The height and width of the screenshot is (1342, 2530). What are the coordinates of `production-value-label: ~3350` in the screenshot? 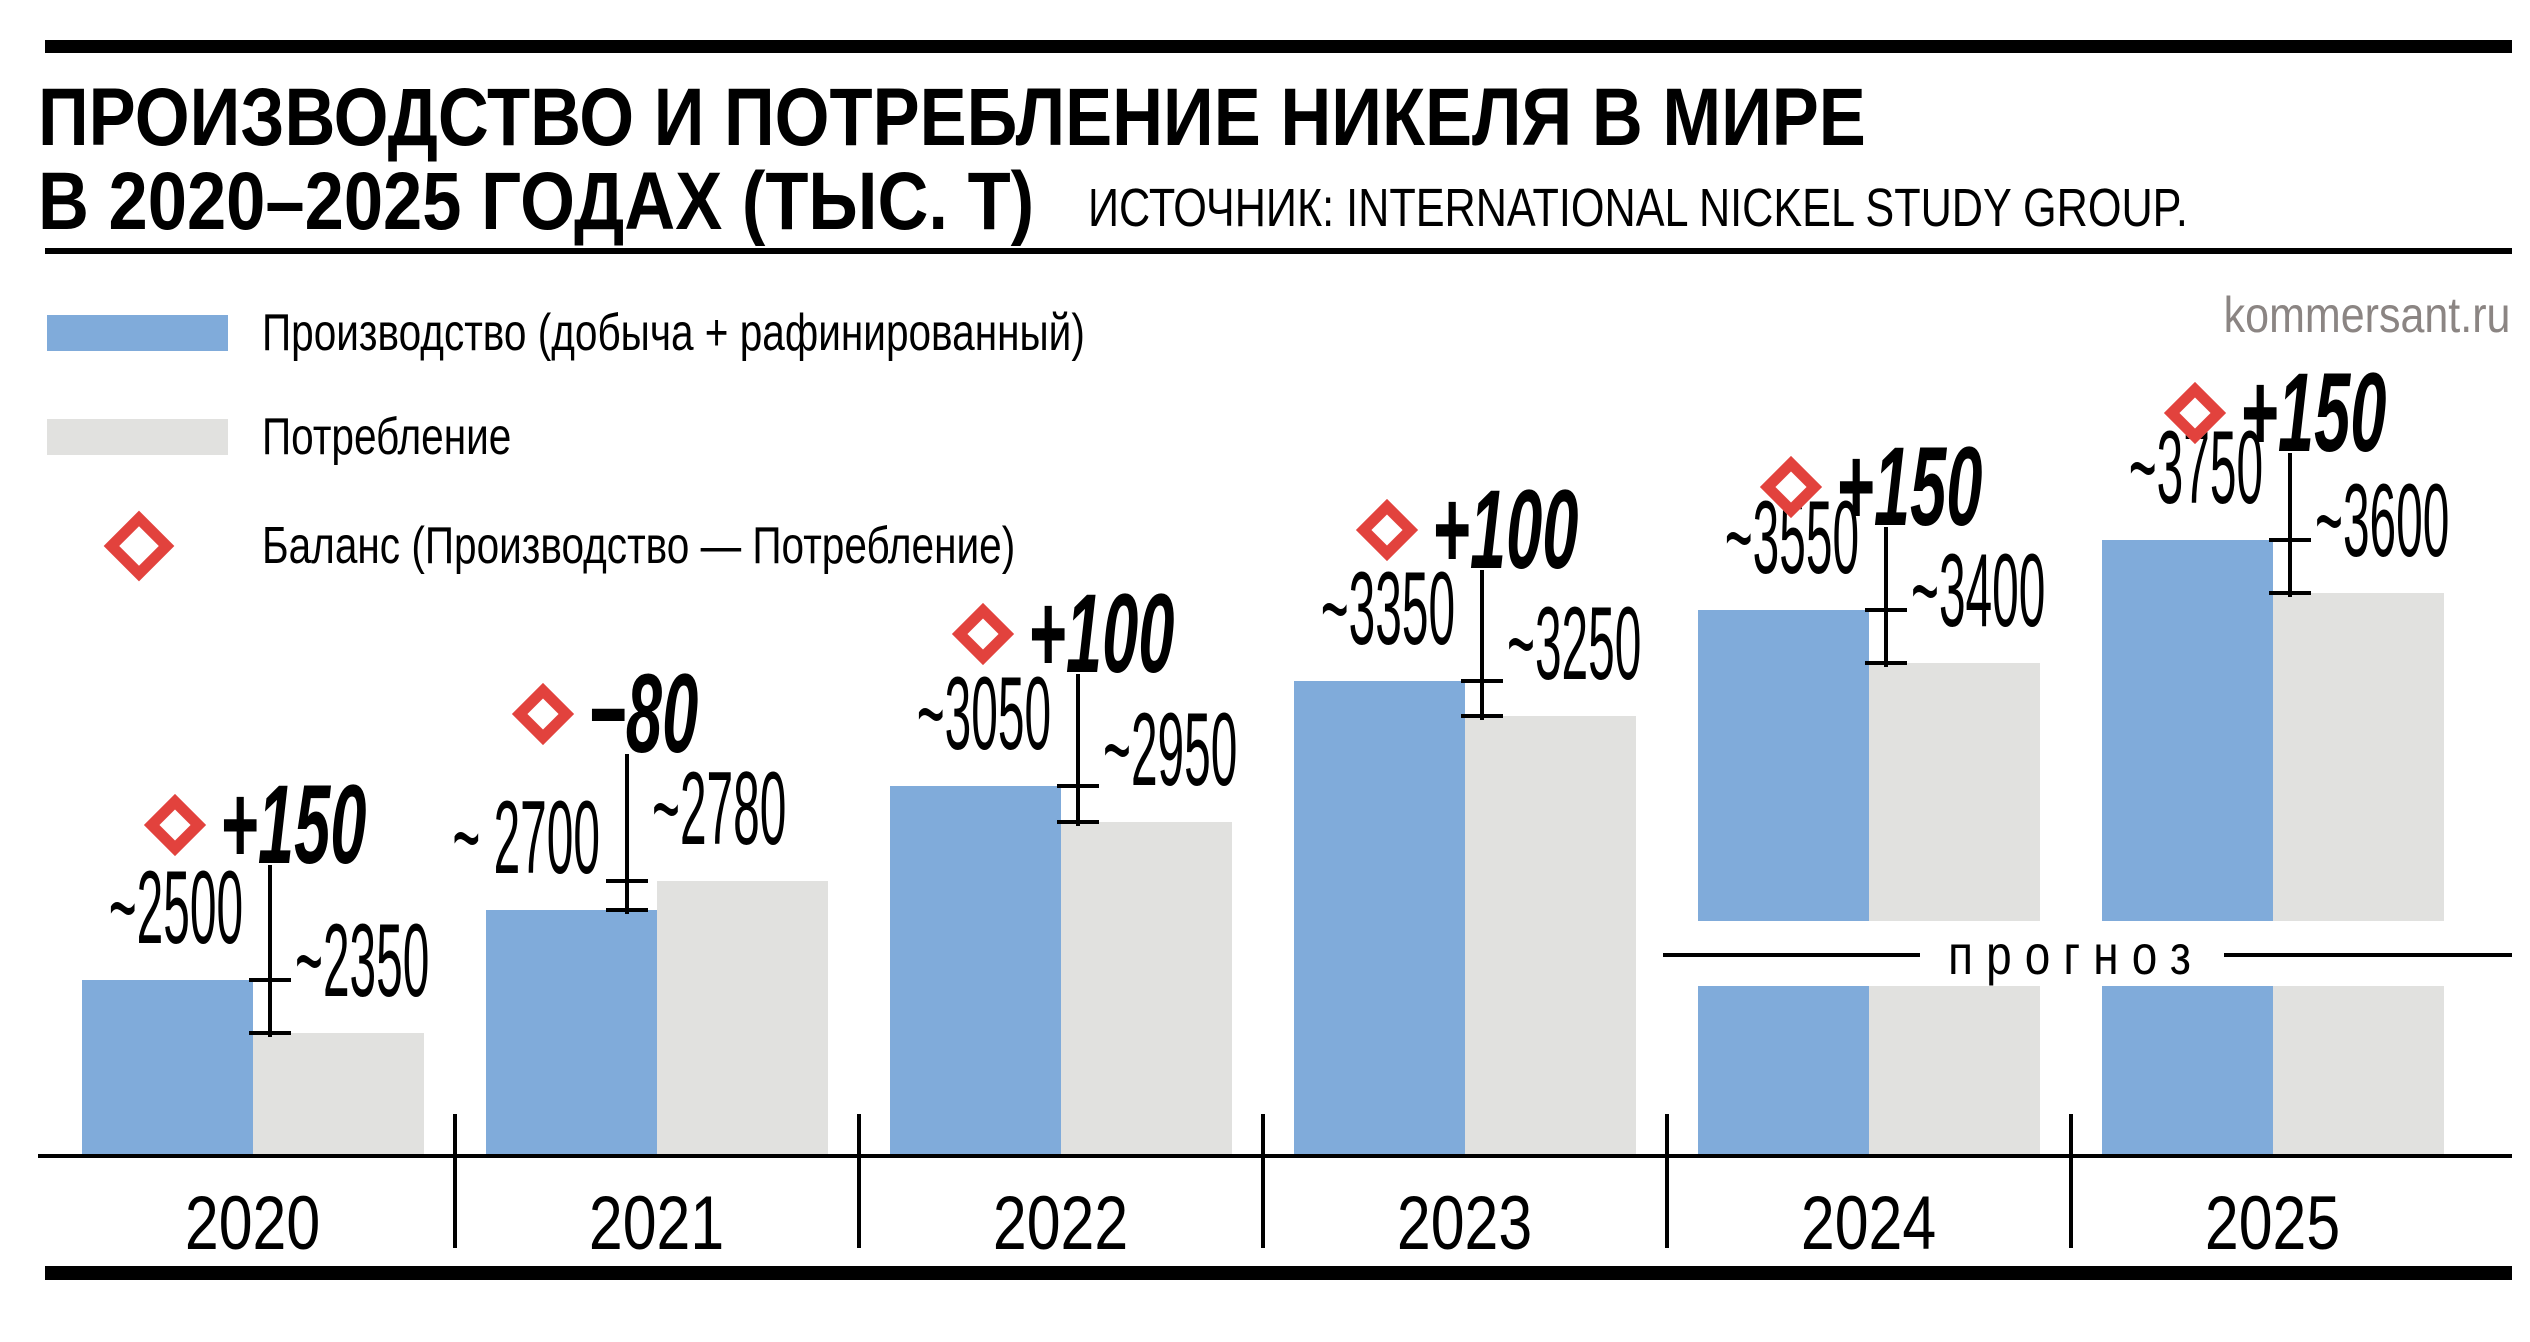 It's located at (1387, 609).